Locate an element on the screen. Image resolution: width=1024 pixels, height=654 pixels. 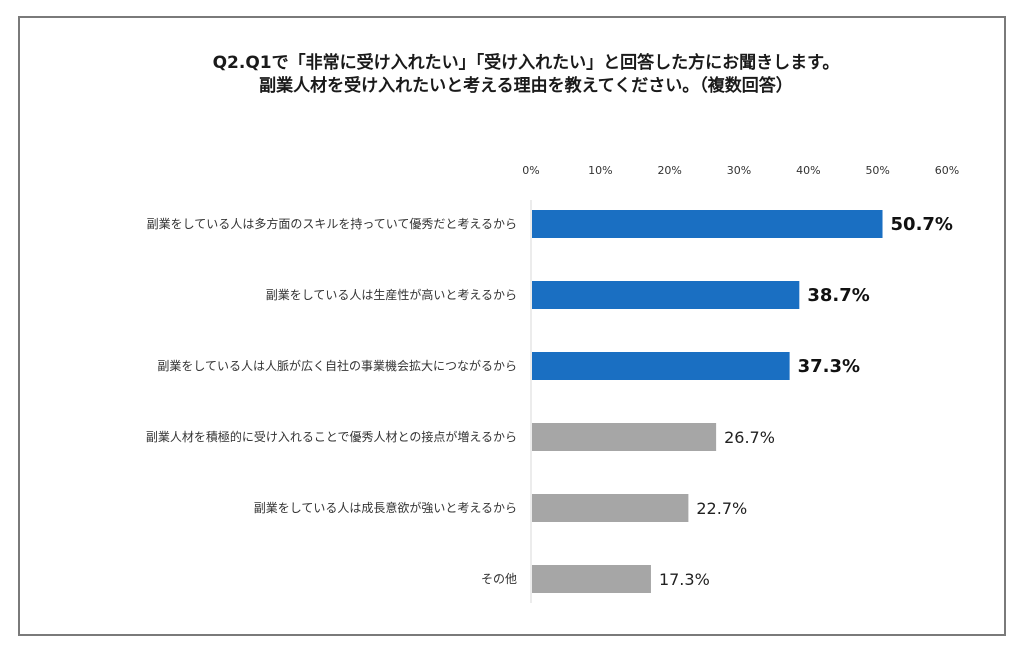
x-tick-label: 60% is located at coordinates (947, 170).